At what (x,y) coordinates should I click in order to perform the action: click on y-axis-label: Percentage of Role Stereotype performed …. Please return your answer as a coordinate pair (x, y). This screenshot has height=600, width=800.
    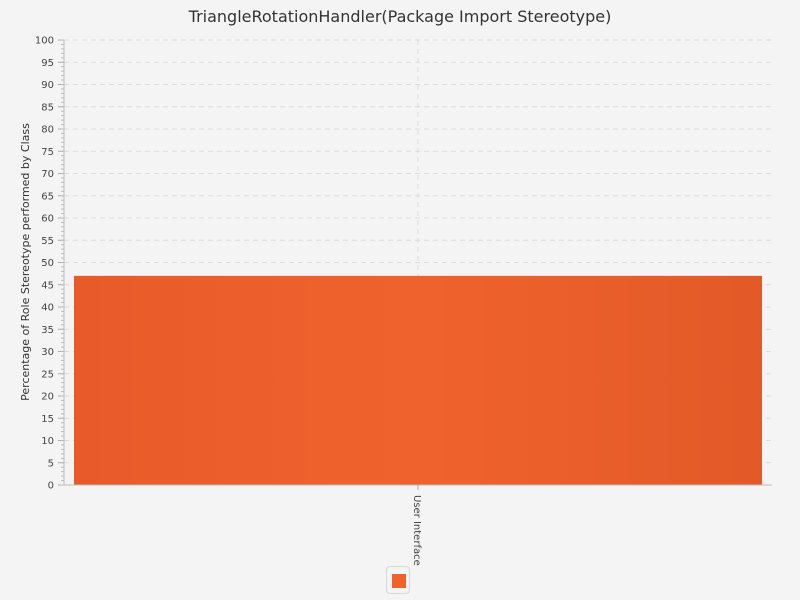
    Looking at the image, I should click on (25, 262).